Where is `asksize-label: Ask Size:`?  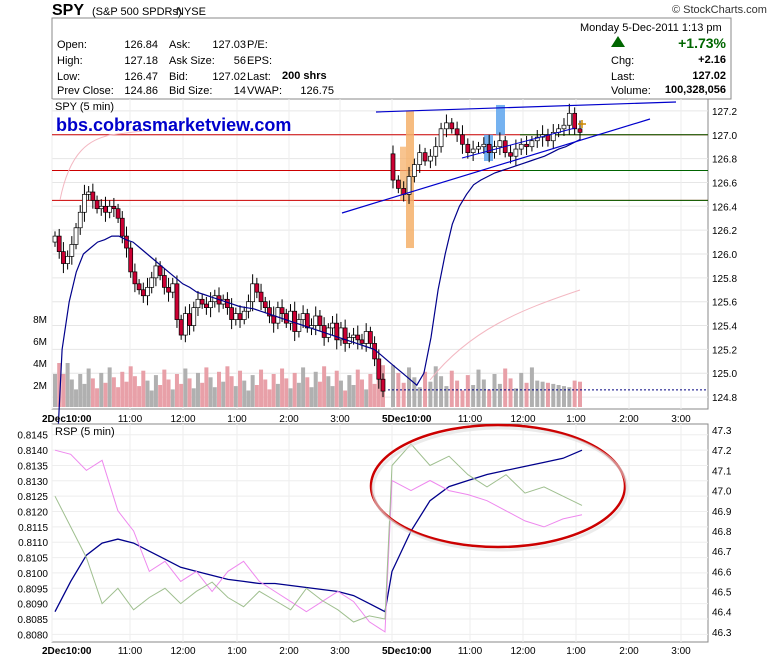 asksize-label: Ask Size: is located at coordinates (192, 61).